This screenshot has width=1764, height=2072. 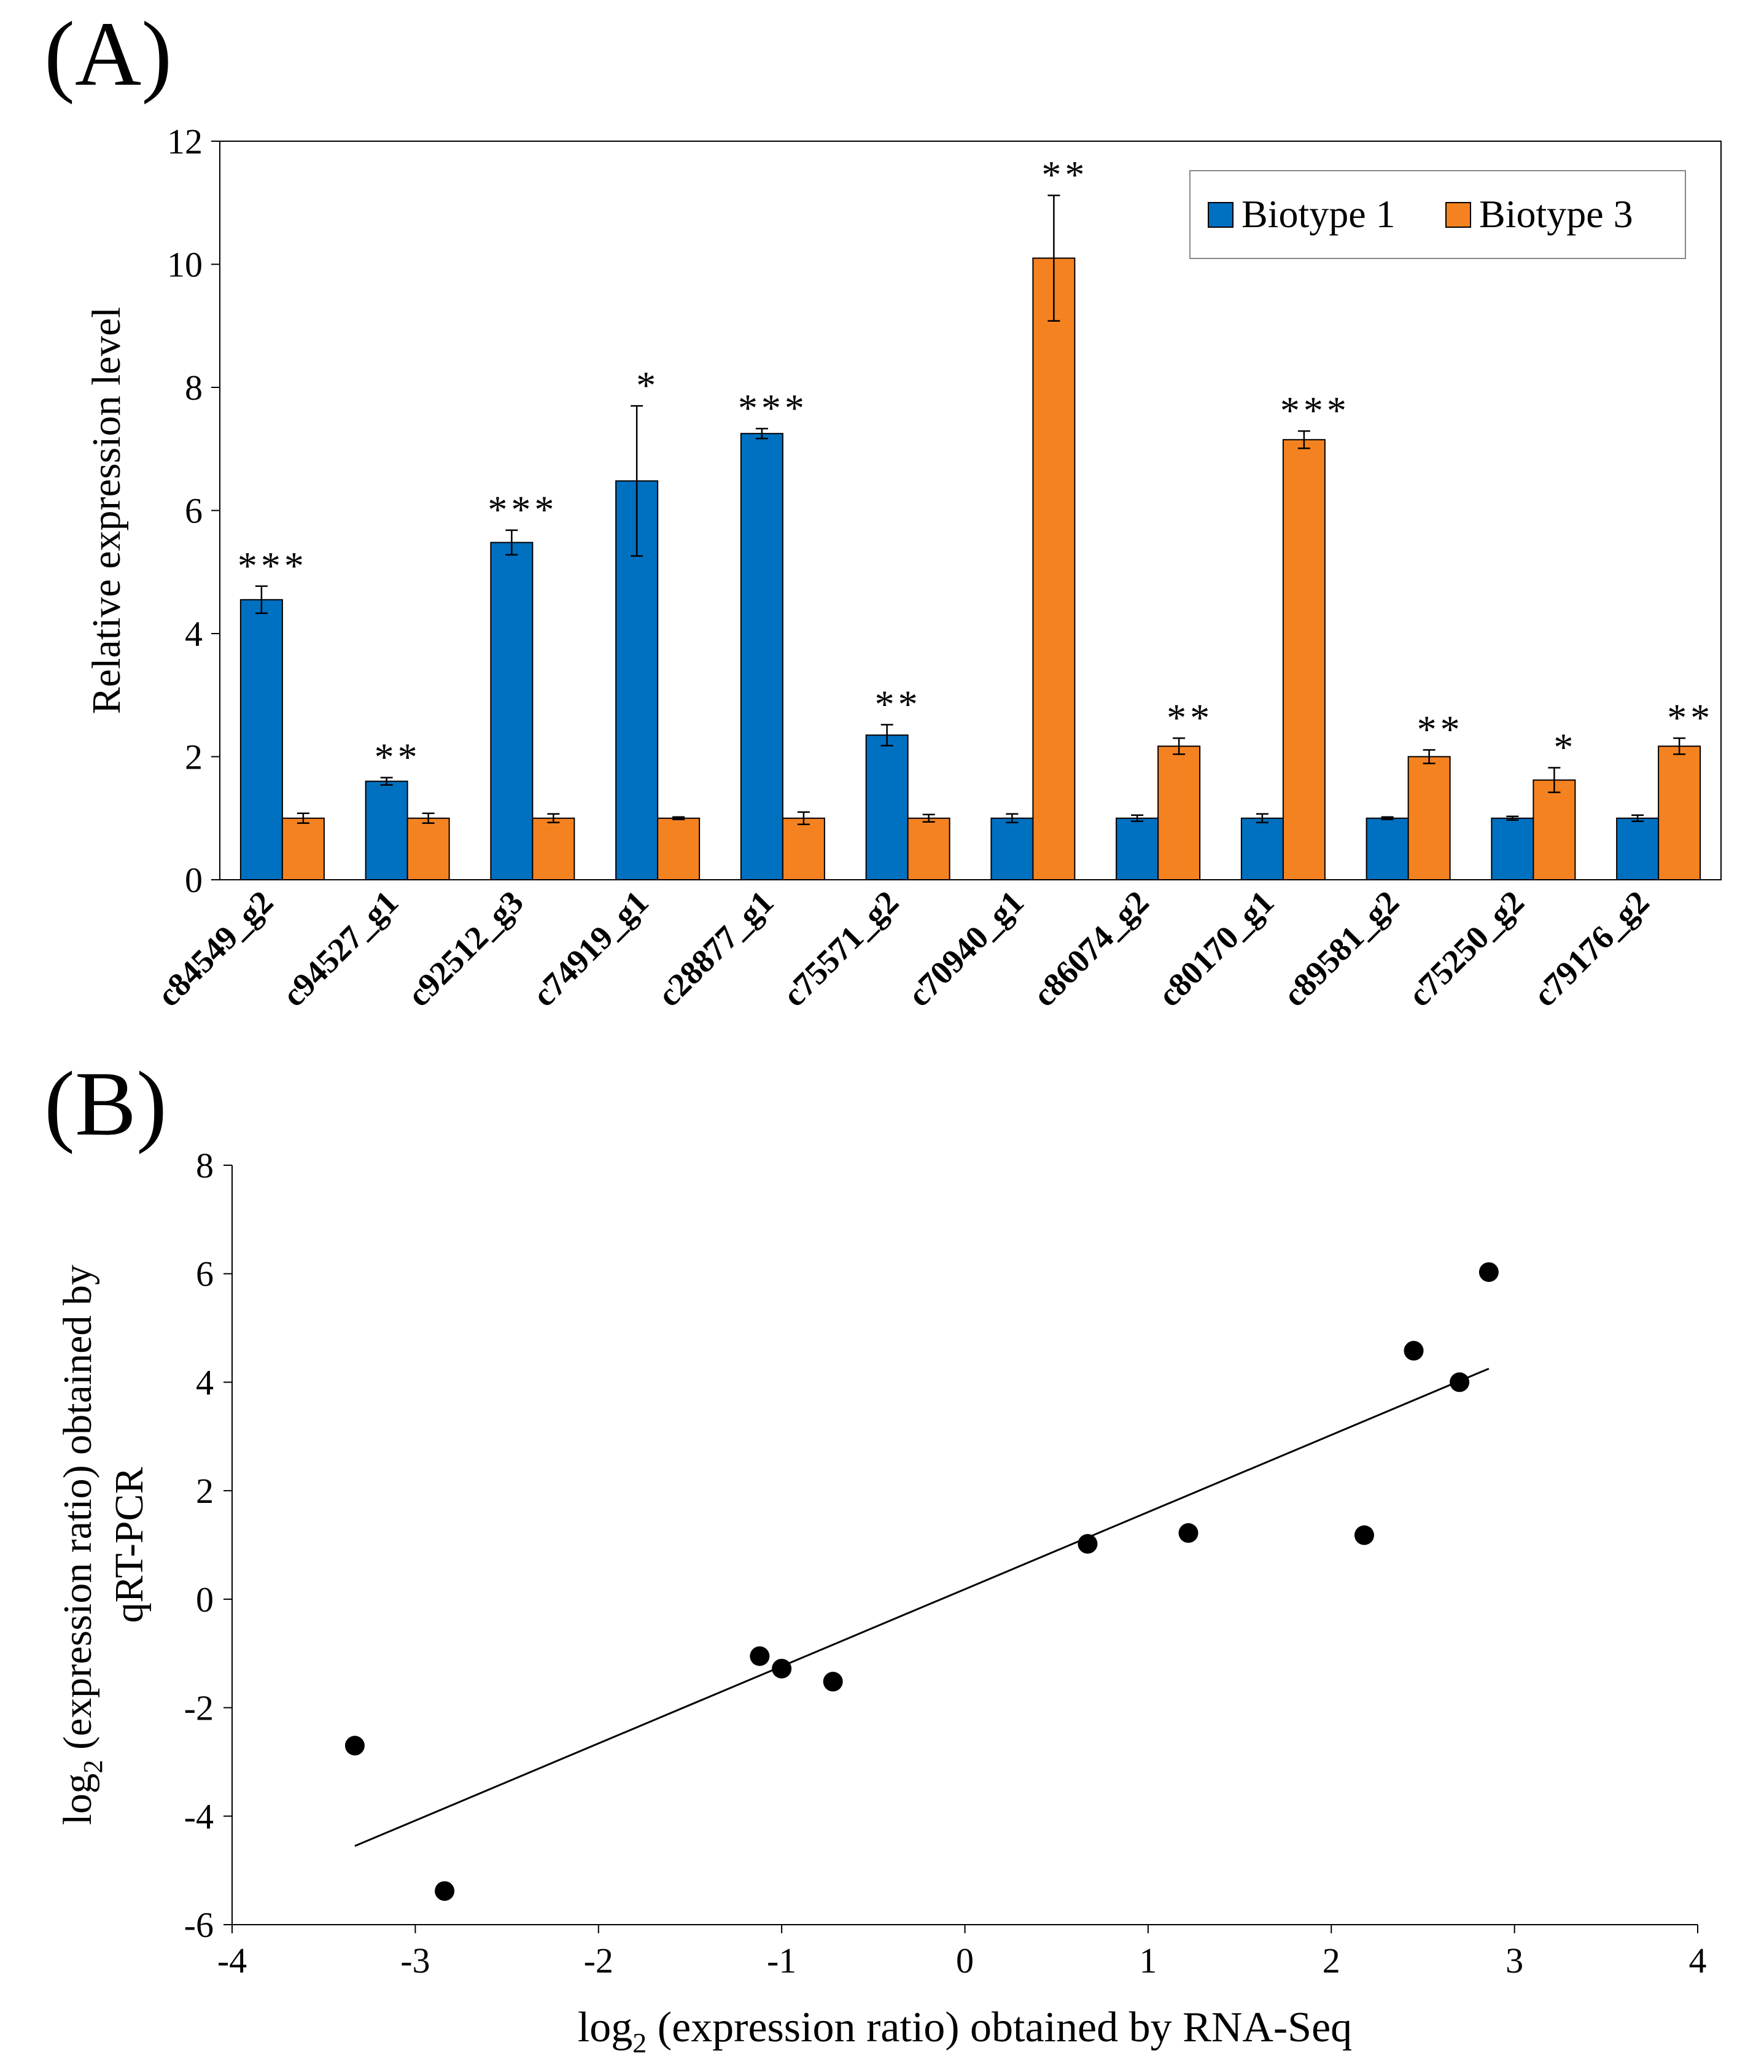 What do you see at coordinates (1466, 948) in the screenshot?
I see `x-category-label: c75250_g2` at bounding box center [1466, 948].